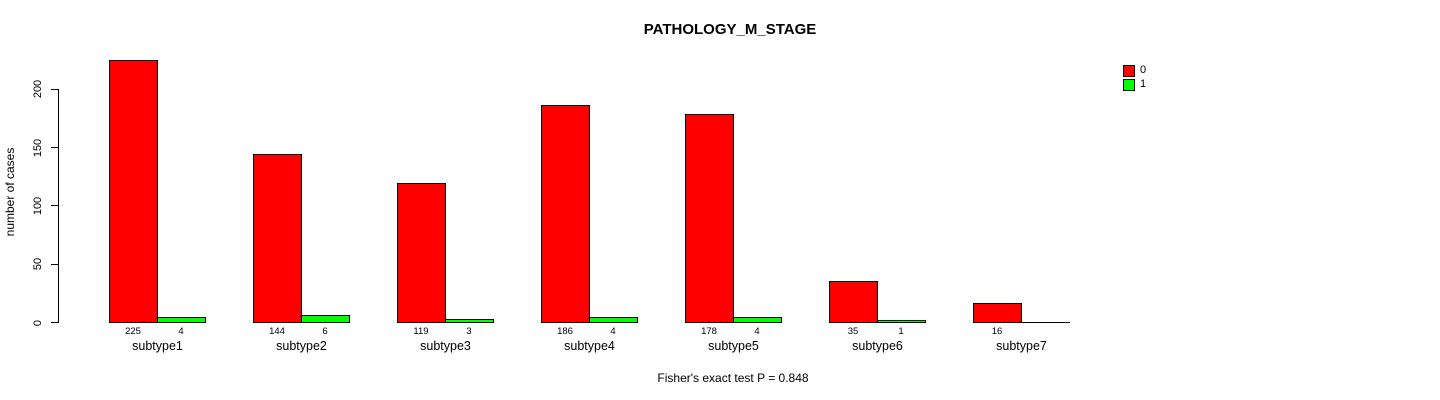  What do you see at coordinates (38, 322) in the screenshot?
I see `y-axis-tick-label: 0` at bounding box center [38, 322].